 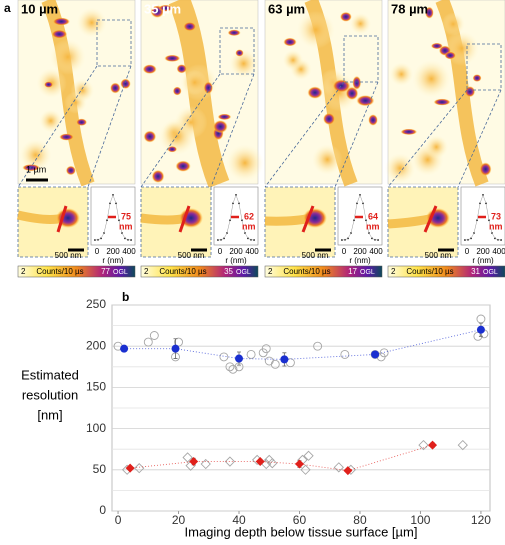 What do you see at coordinates (360, 520) in the screenshot?
I see `x-tick-label: 80` at bounding box center [360, 520].